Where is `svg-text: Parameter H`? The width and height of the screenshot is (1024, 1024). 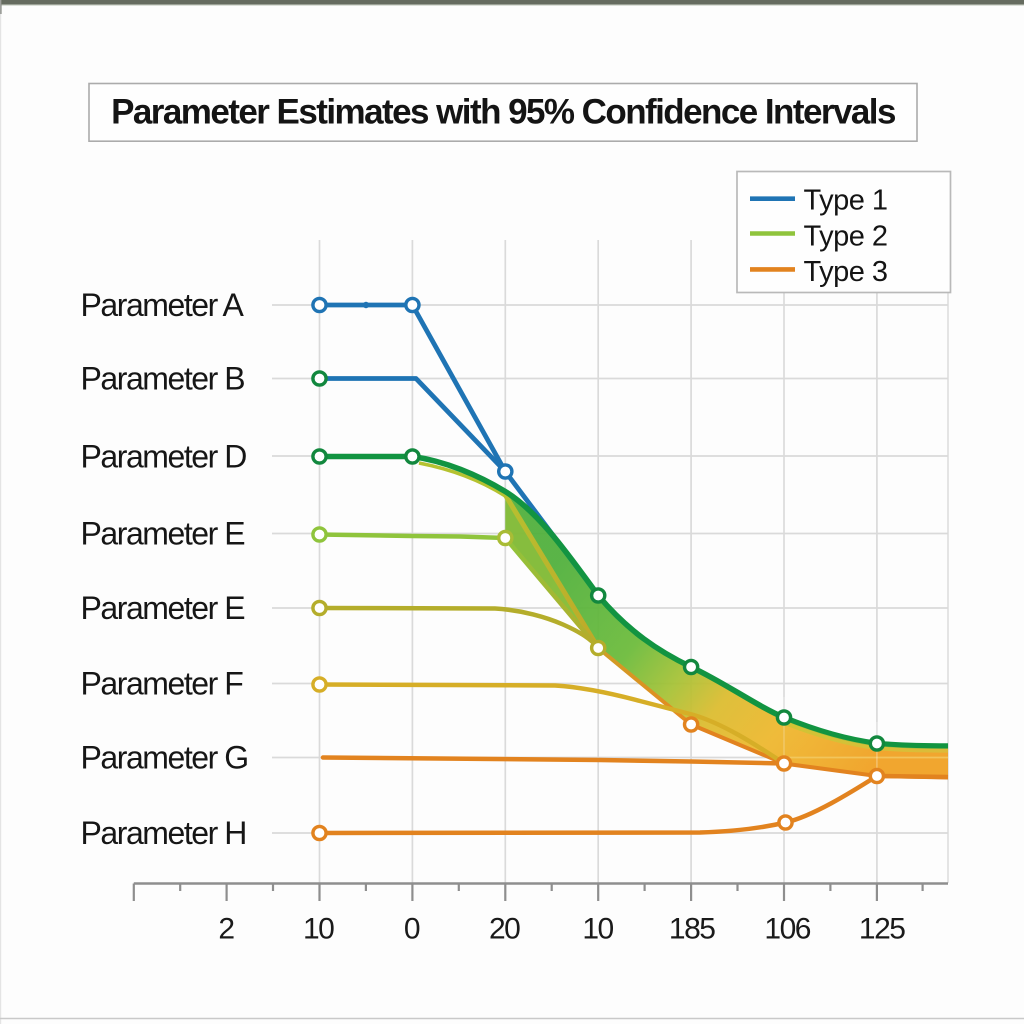 svg-text: Parameter H is located at coordinates (163, 833).